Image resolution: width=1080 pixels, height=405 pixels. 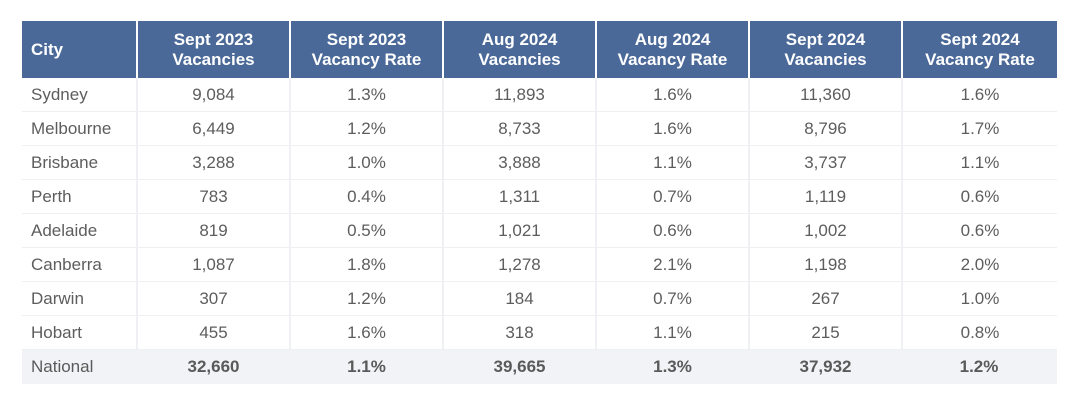 I want to click on cell-value: 455, so click(x=214, y=333).